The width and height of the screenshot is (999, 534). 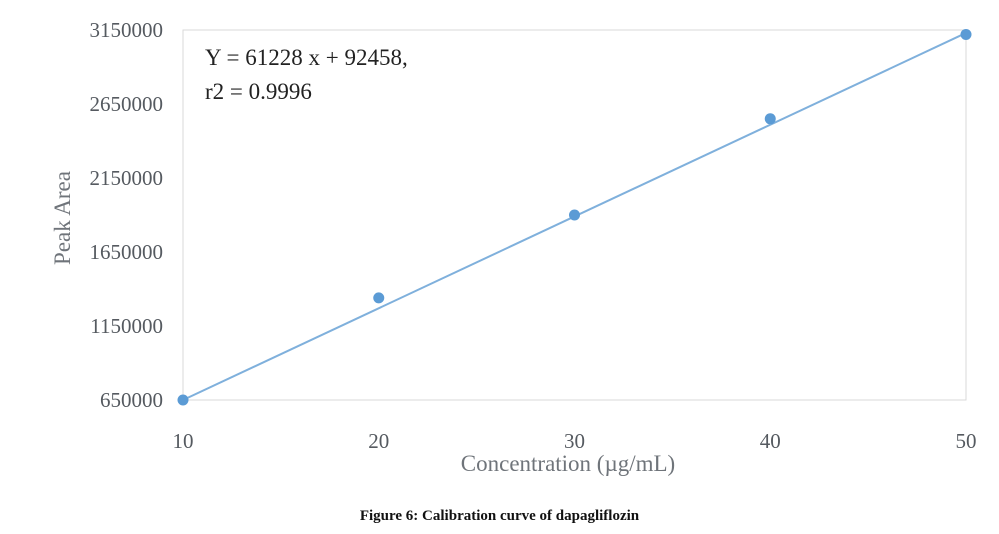 I want to click on y-axis-title: Peak Area, so click(x=62, y=218).